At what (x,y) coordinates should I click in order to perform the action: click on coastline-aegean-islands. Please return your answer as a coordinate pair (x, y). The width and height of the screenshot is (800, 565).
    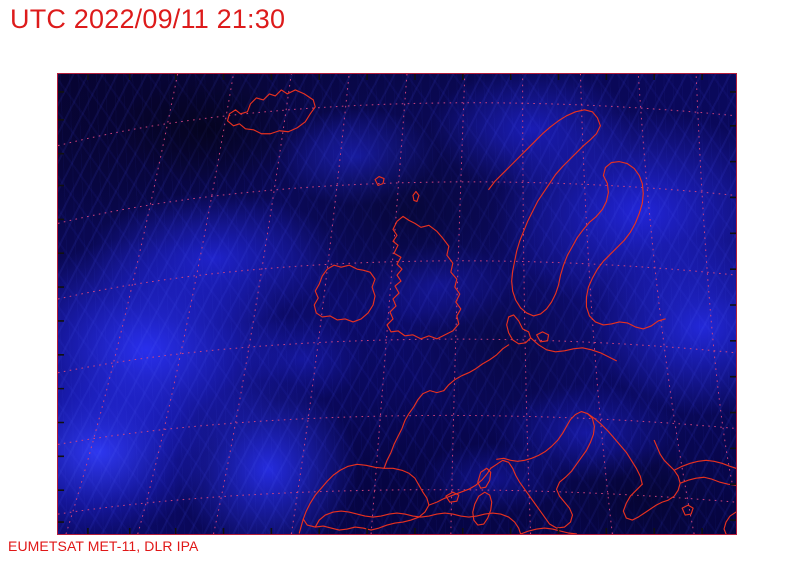
    Looking at the image, I should click on (687, 510).